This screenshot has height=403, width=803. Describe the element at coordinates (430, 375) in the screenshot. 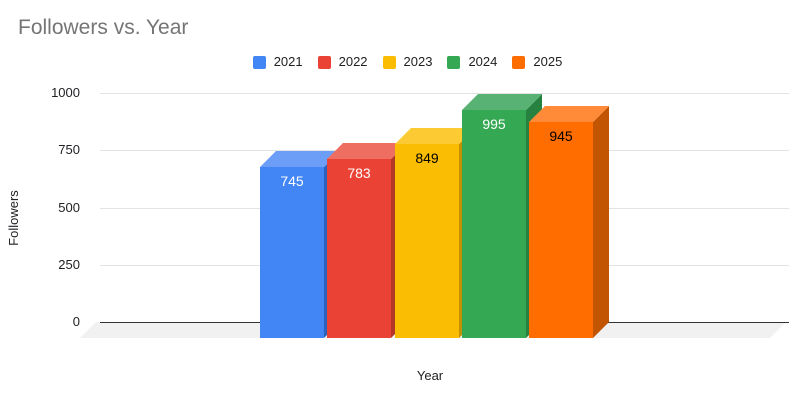

I see `x-axis-title: Year` at that location.